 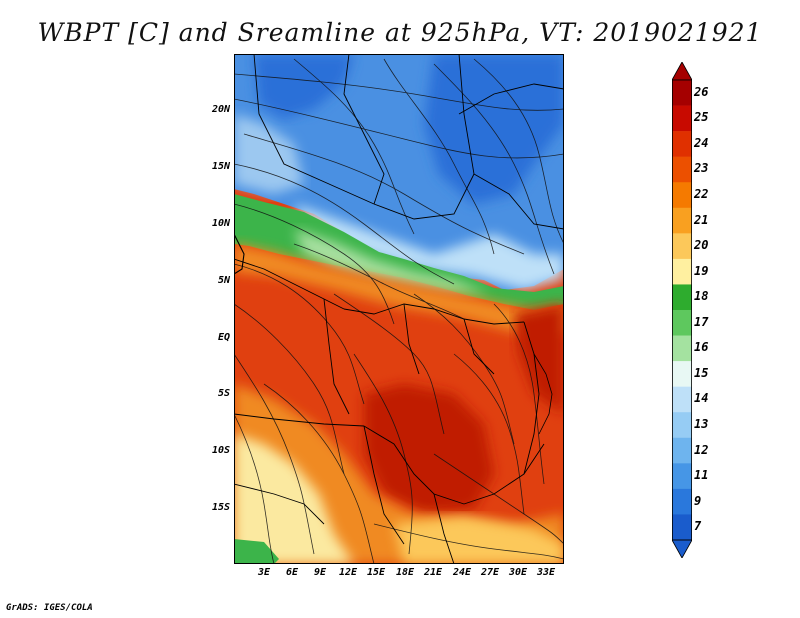 What do you see at coordinates (546, 572) in the screenshot?
I see `lon-label-33e: 33E` at bounding box center [546, 572].